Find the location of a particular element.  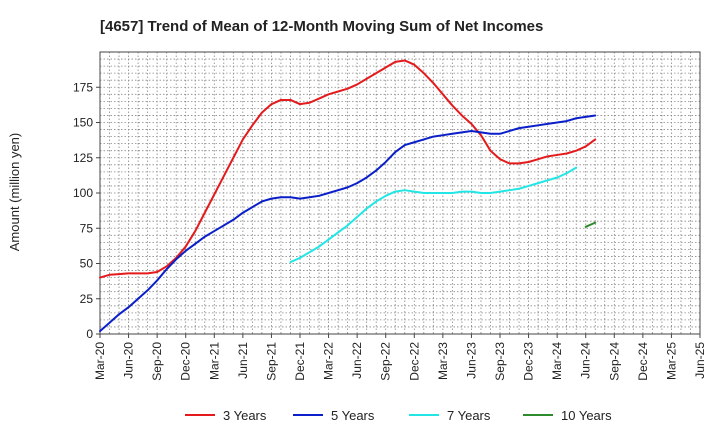

y-tick-label: 0 is located at coordinates (89, 334).